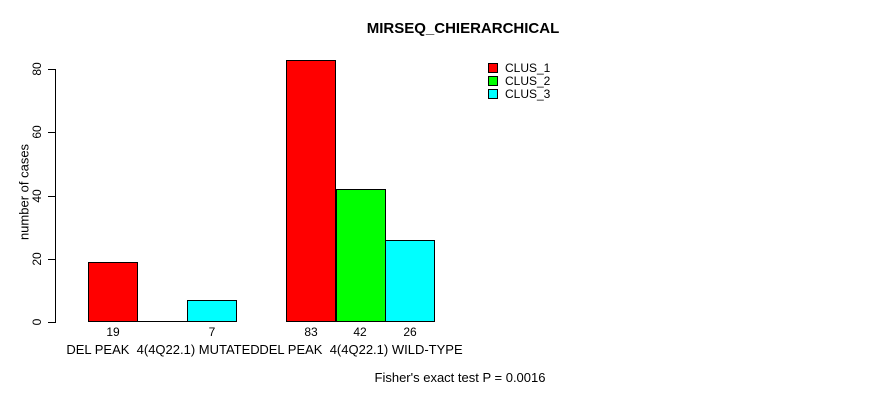 Image resolution: width=890 pixels, height=400 pixels. What do you see at coordinates (460, 377) in the screenshot?
I see `fisher-test-annotation: Fisher's exact test P = 0.0016` at bounding box center [460, 377].